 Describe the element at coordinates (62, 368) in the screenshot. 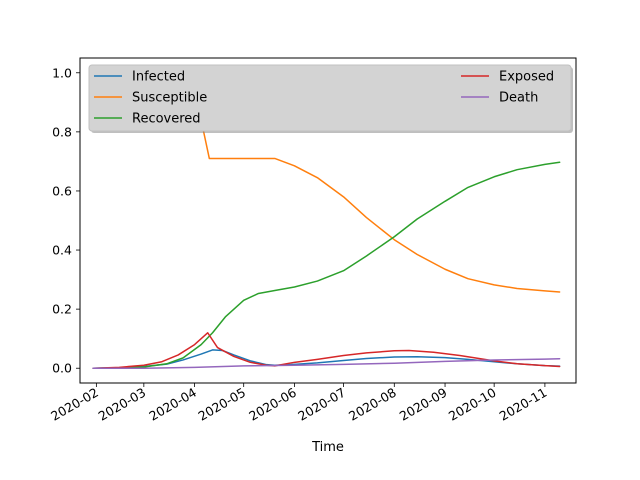

I see `y-tick-label: 0.0` at that location.